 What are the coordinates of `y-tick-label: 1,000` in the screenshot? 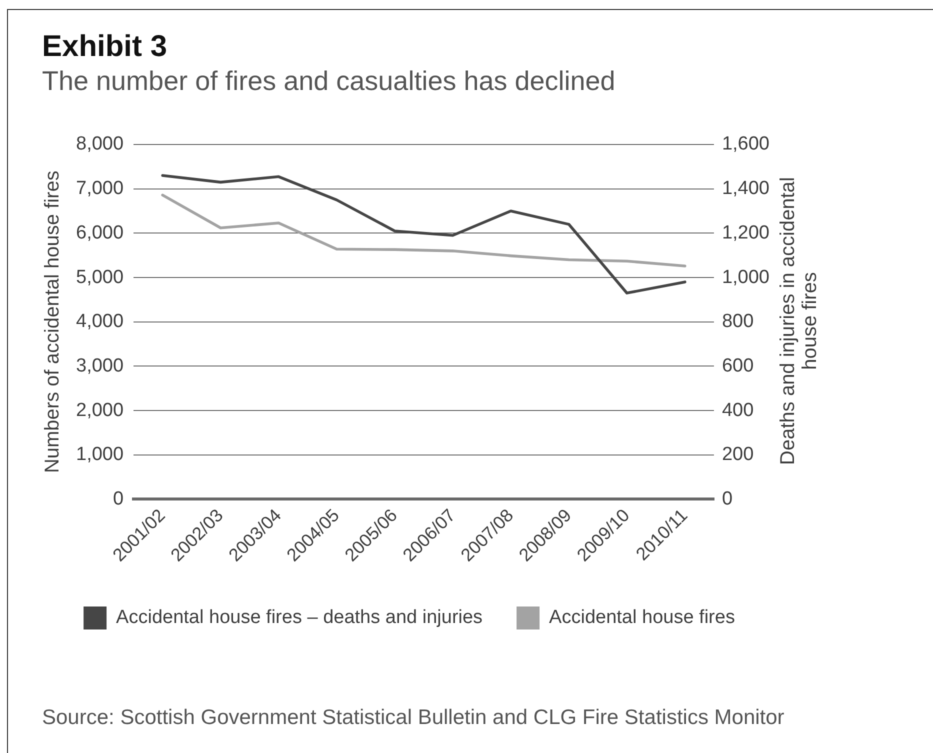 It's located at (100, 455).